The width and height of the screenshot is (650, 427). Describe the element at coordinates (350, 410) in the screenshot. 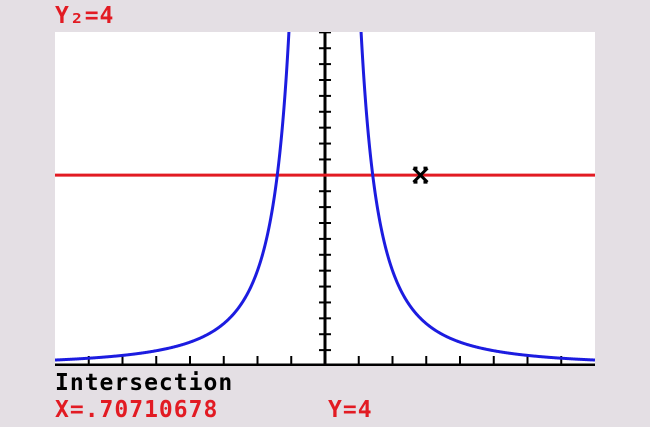

I see `y-readout: Y=4` at that location.